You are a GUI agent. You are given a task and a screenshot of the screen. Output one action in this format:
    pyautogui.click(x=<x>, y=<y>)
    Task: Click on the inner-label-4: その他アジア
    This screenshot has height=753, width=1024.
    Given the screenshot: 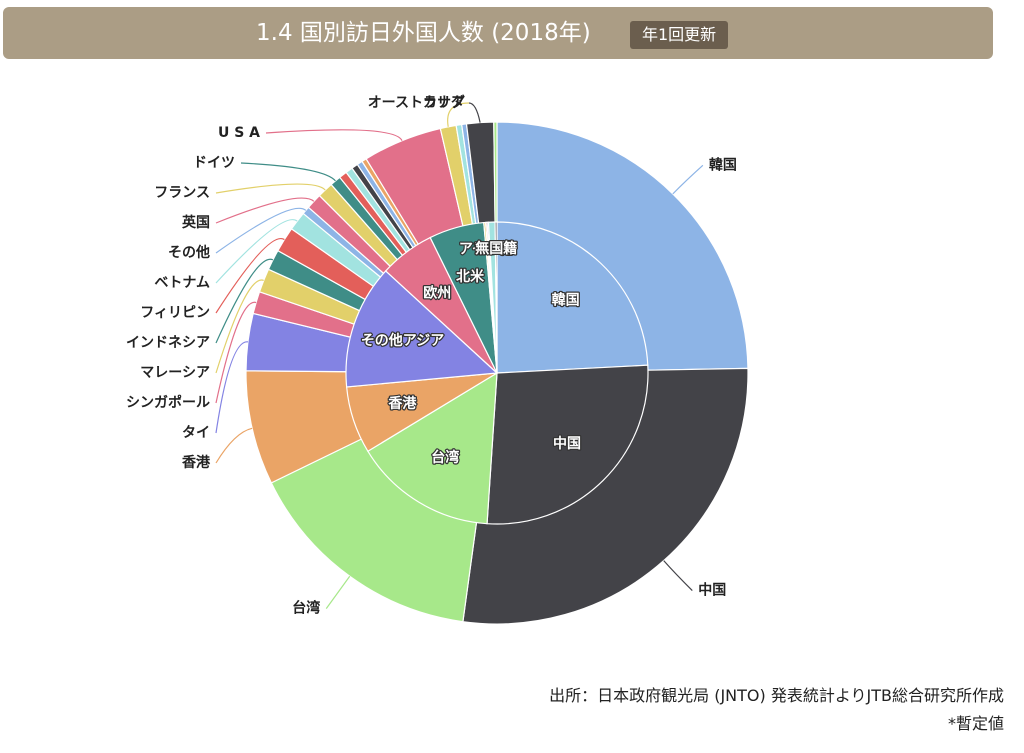 What is the action you would take?
    pyautogui.click(x=402, y=340)
    